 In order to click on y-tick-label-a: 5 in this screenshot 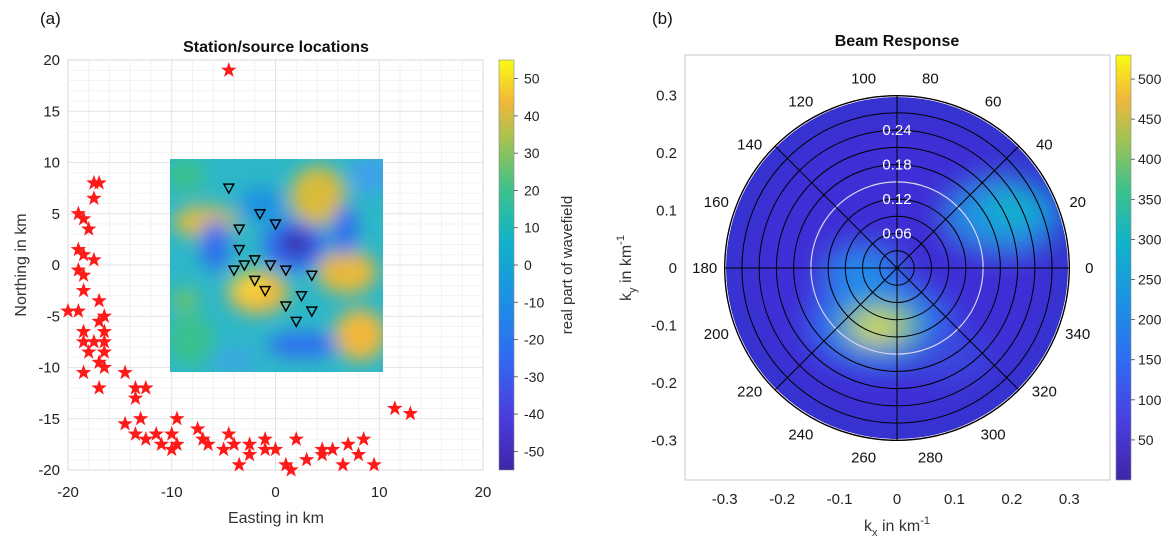, I will do `click(56, 214)`.